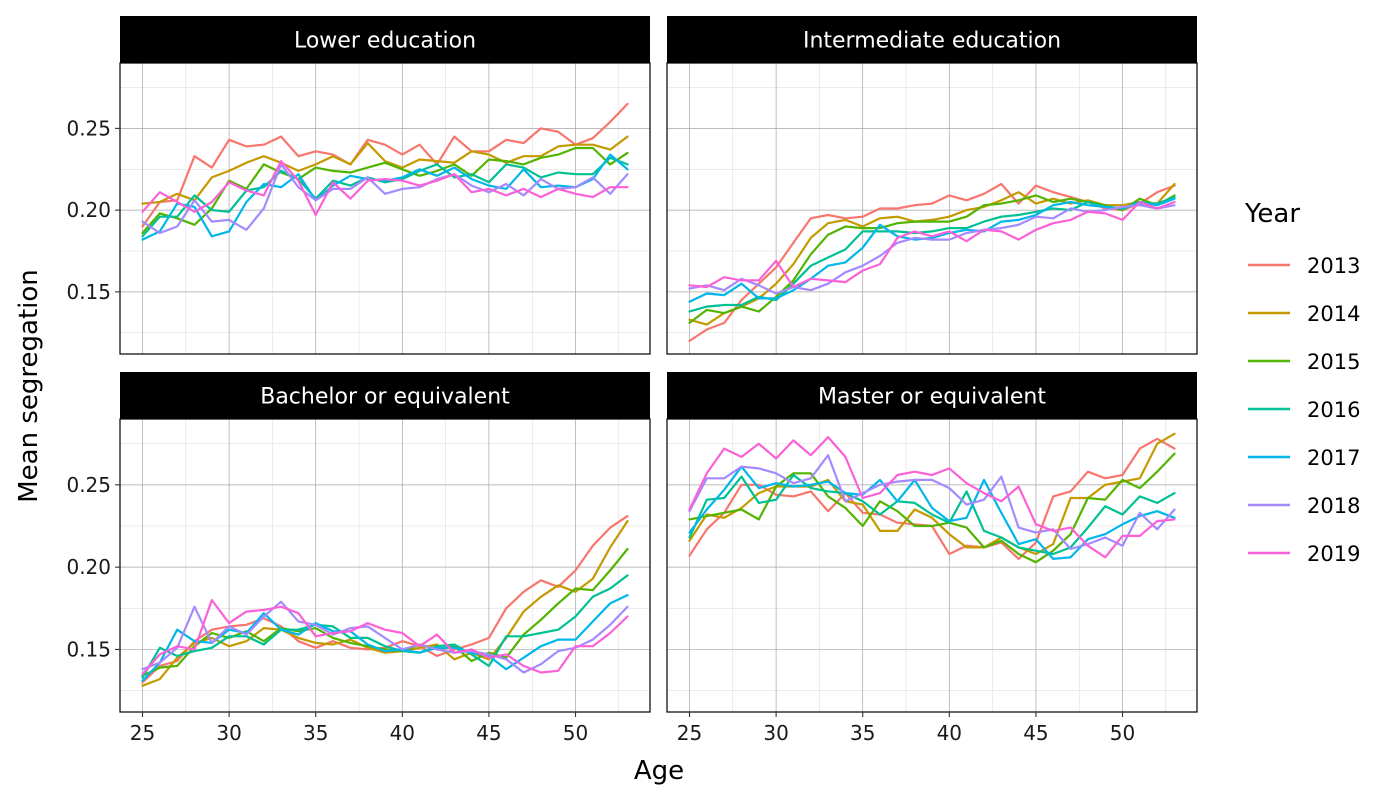 This screenshot has width=1400, height=800. What do you see at coordinates (1304, 554) in the screenshot?
I see `legend-item: 2019` at bounding box center [1304, 554].